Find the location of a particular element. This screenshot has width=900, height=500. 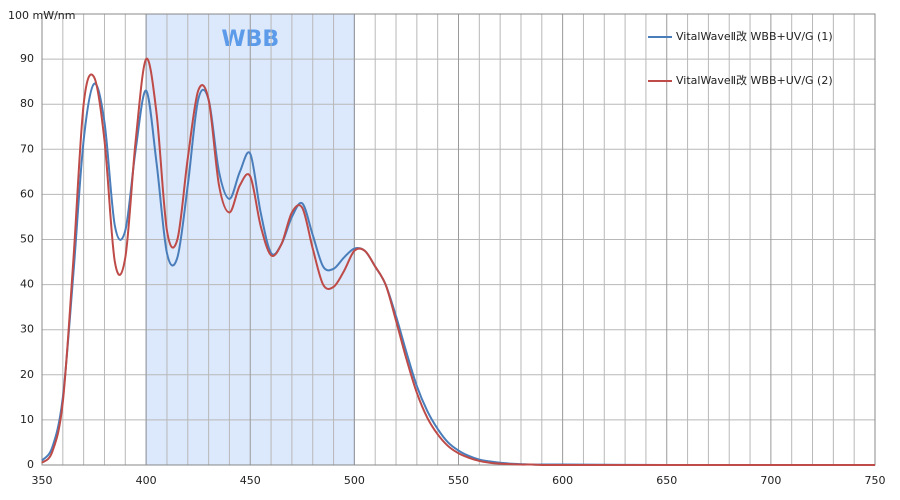

y-tick-label: 70 is located at coordinates (27, 148).